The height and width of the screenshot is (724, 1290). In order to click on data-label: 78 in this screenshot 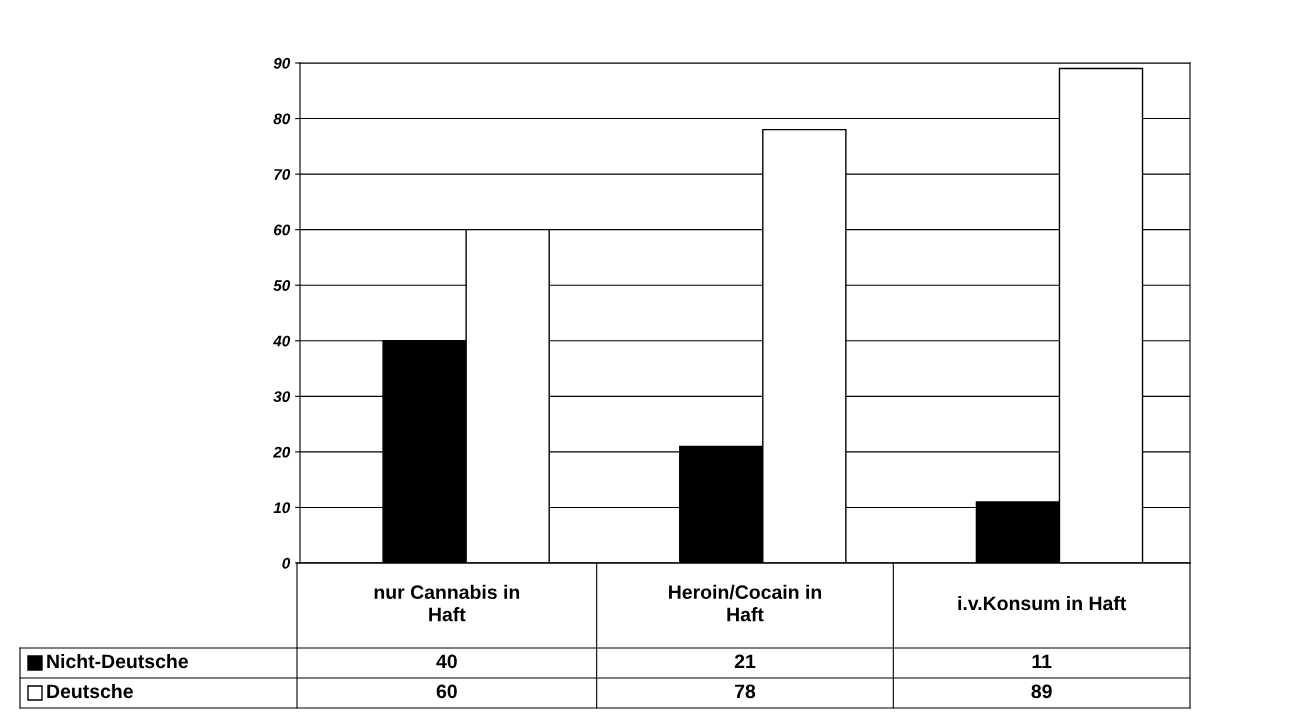, I will do `click(745, 691)`.